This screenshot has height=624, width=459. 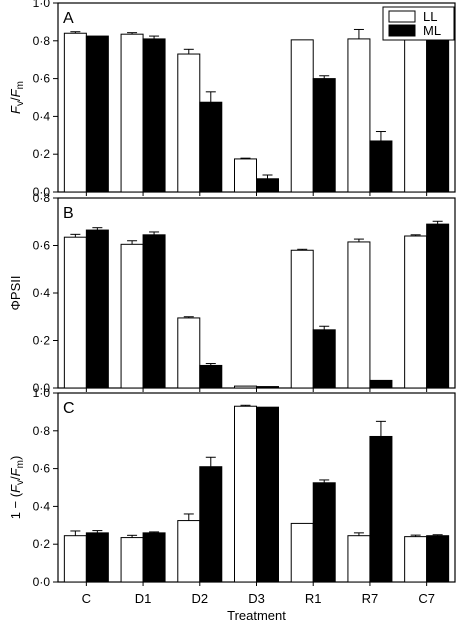 I want to click on bar-ML-C7-A, so click(x=438, y=113).